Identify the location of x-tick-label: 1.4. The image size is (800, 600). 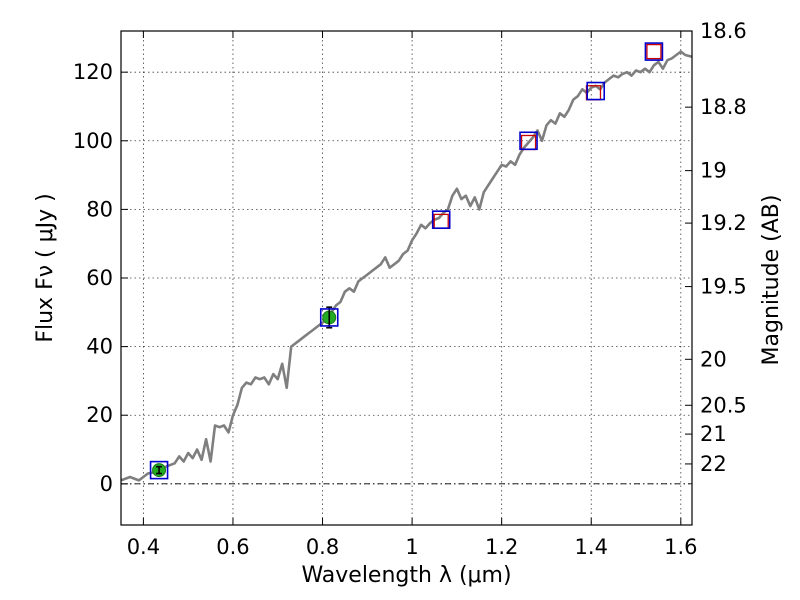
(591, 547).